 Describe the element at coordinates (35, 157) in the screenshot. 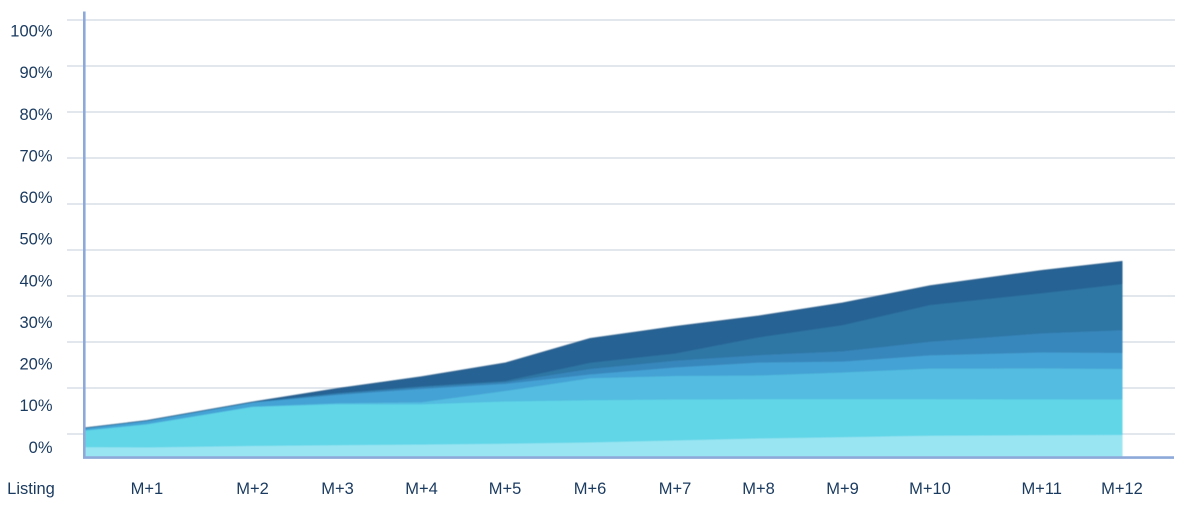

I see `svg-text: 70%` at that location.